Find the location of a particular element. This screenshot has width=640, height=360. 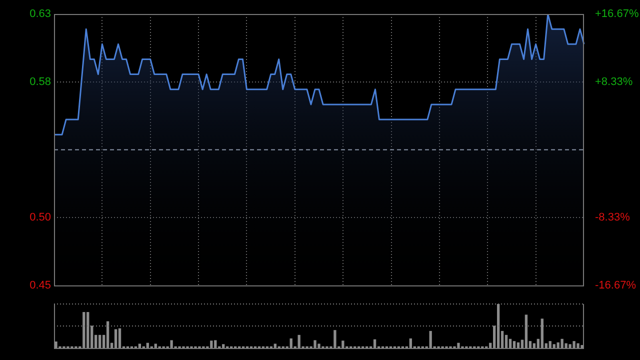

y-tick-label: 0.50 is located at coordinates (40, 218).